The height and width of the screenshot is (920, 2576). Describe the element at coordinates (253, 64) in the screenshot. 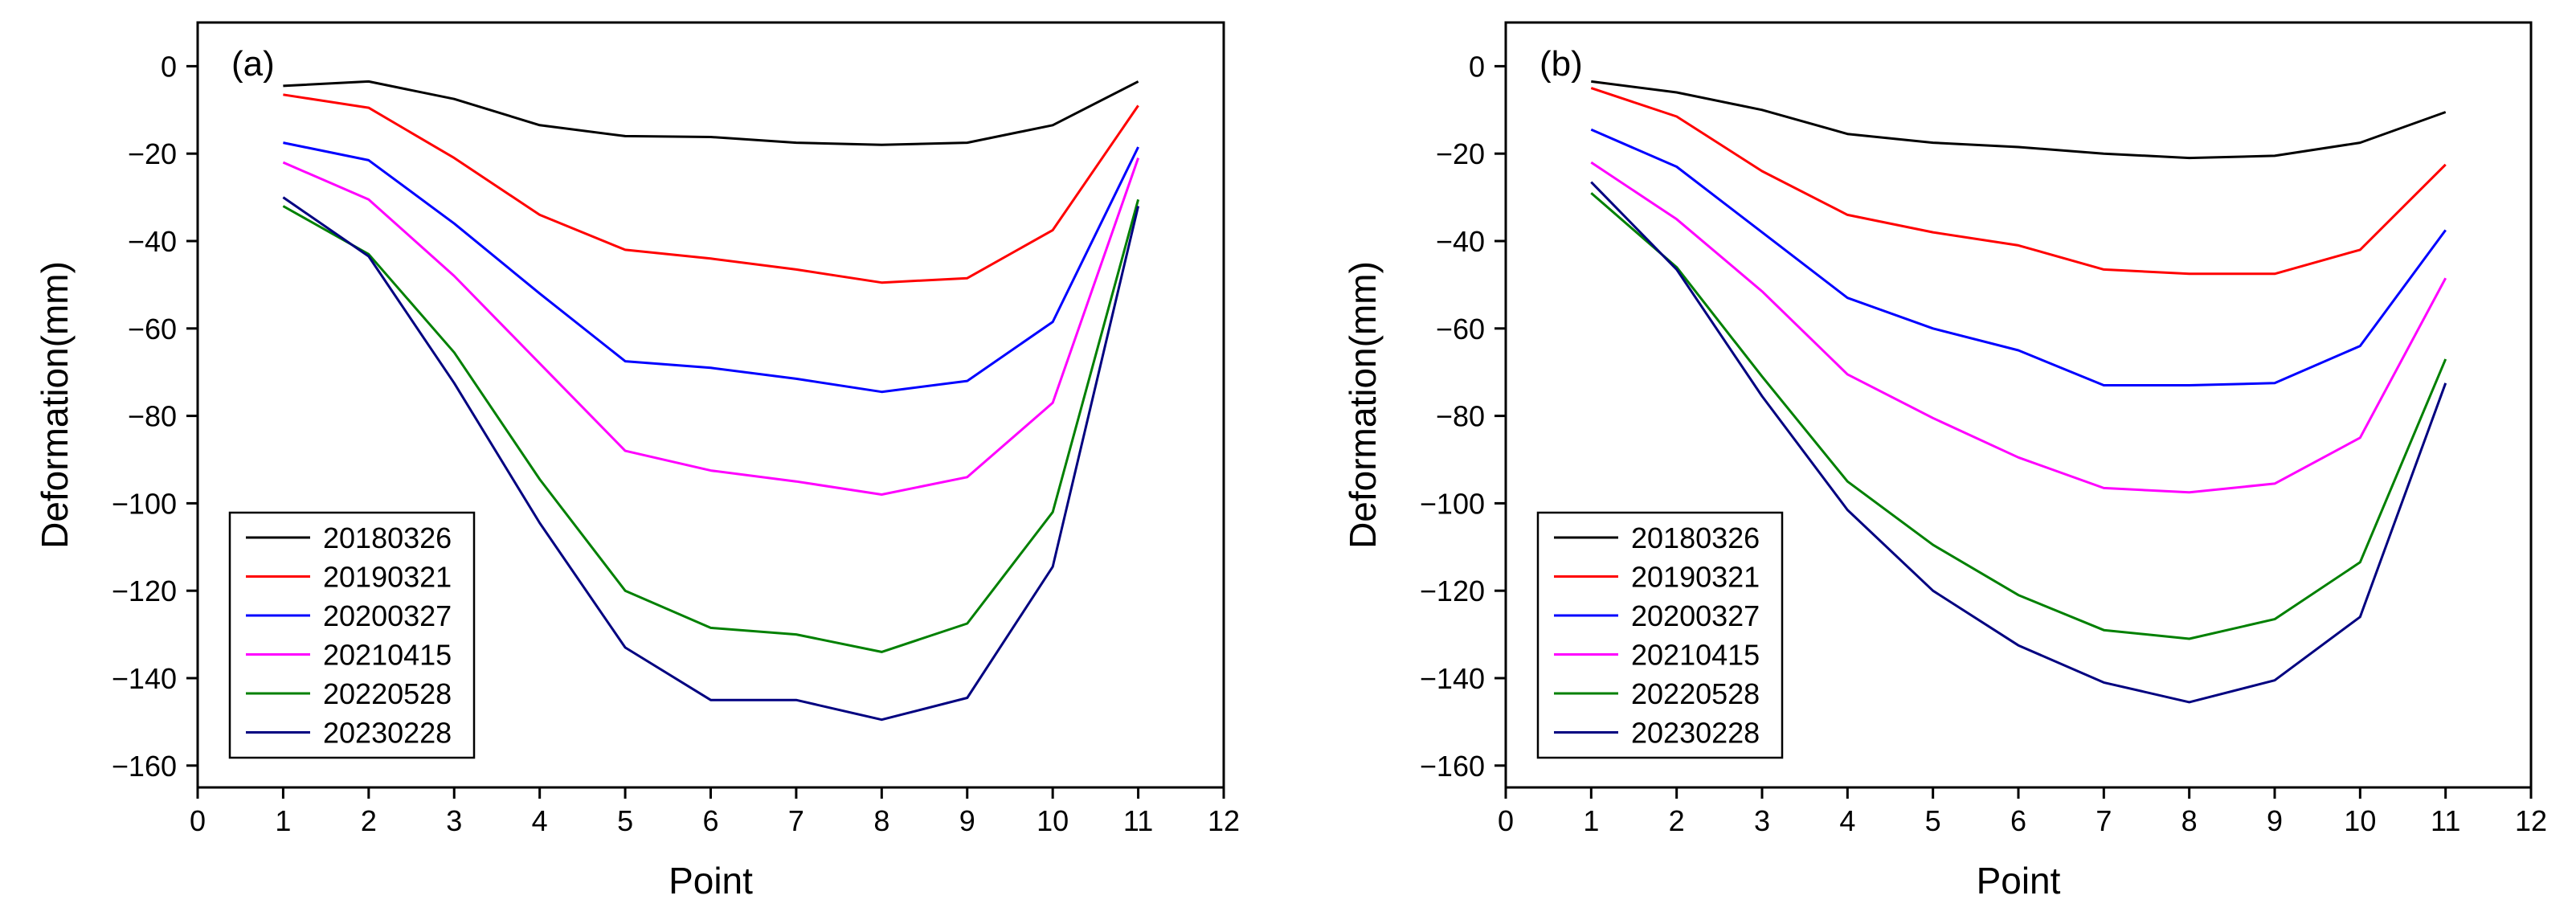

I see `panel-label: (a)` at that location.